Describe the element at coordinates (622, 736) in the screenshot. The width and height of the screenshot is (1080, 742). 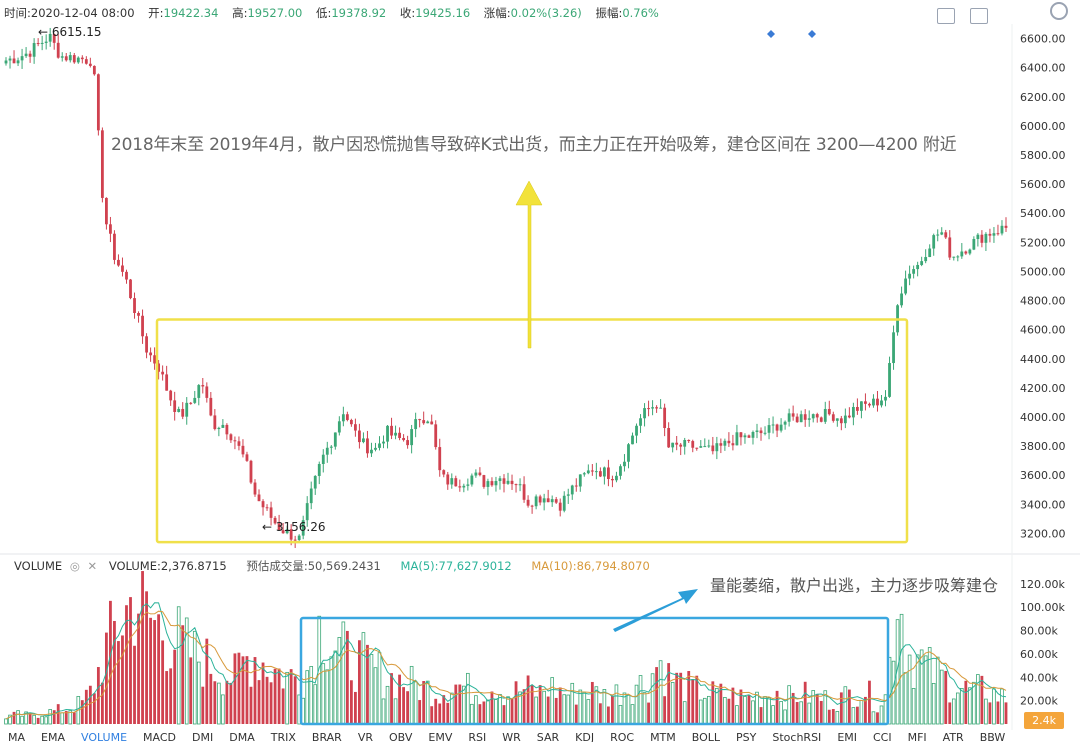
I see `indicator-tab-roc: ROC` at that location.